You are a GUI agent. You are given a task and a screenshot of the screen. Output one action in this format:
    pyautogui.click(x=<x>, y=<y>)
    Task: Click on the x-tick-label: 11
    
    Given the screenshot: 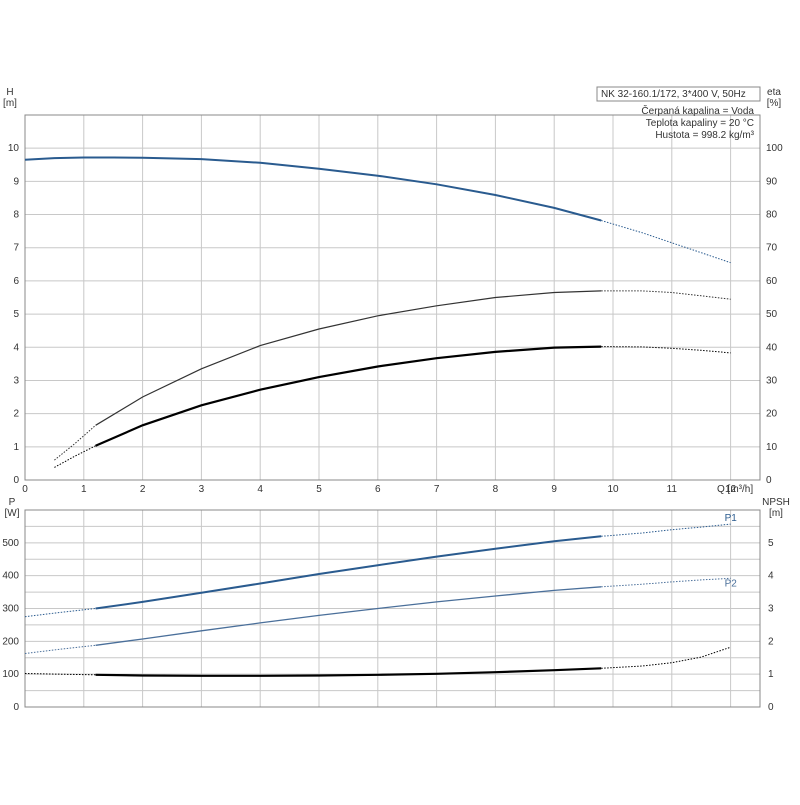 What is the action you would take?
    pyautogui.click(x=672, y=489)
    